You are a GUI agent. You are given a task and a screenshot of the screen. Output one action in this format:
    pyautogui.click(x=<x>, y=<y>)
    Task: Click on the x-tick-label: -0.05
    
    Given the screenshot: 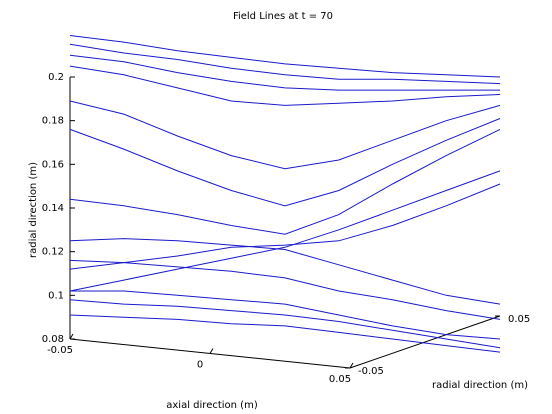 What is the action you would take?
    pyautogui.click(x=60, y=350)
    